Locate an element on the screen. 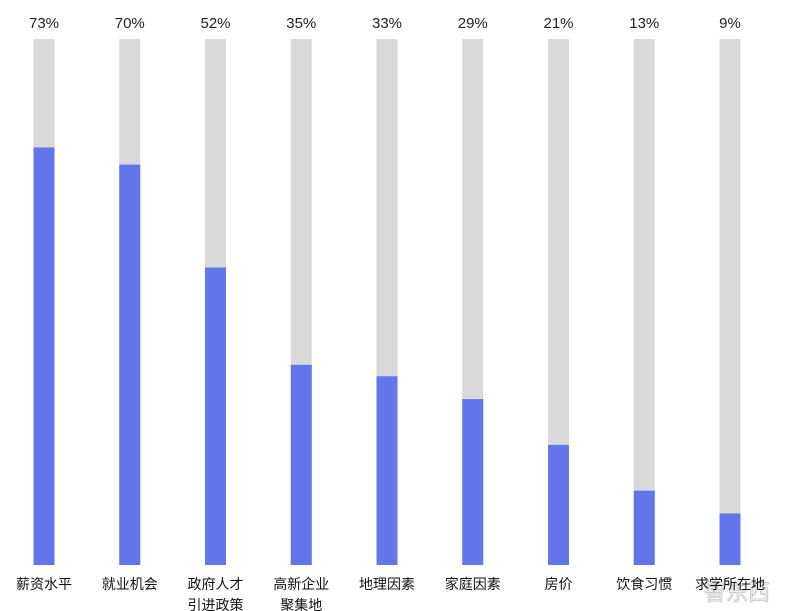 The image size is (800, 611). category-label: 就业机会 is located at coordinates (130, 585).